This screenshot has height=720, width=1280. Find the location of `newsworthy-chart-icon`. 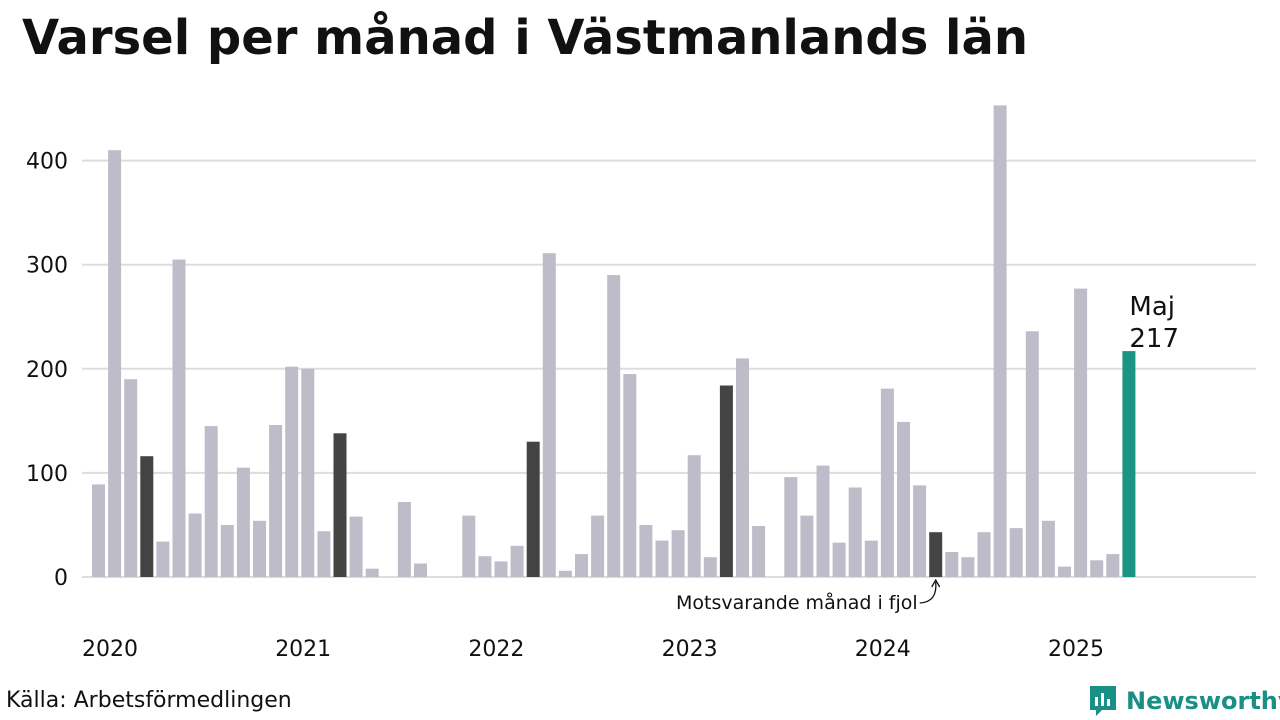

newsworthy-chart-icon is located at coordinates (1103, 701).